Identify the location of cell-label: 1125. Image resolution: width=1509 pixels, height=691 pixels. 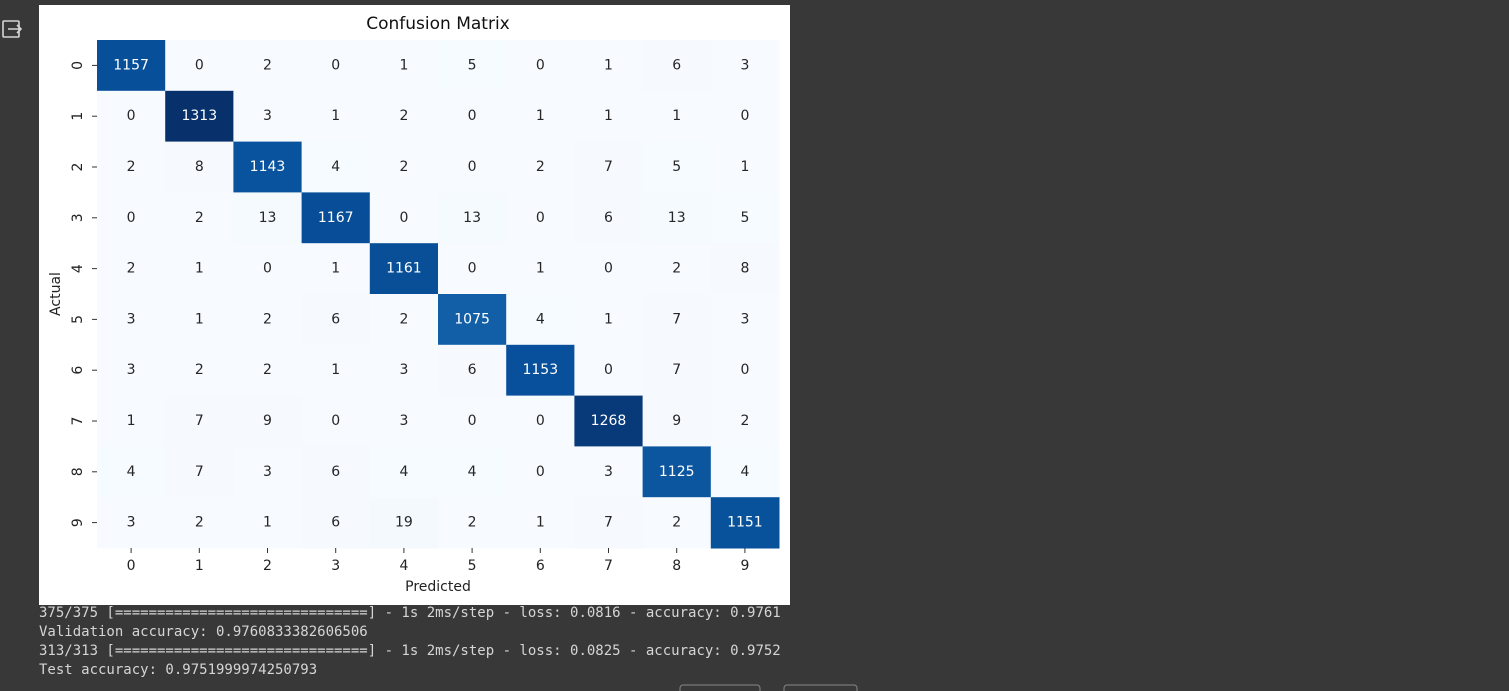
(677, 472).